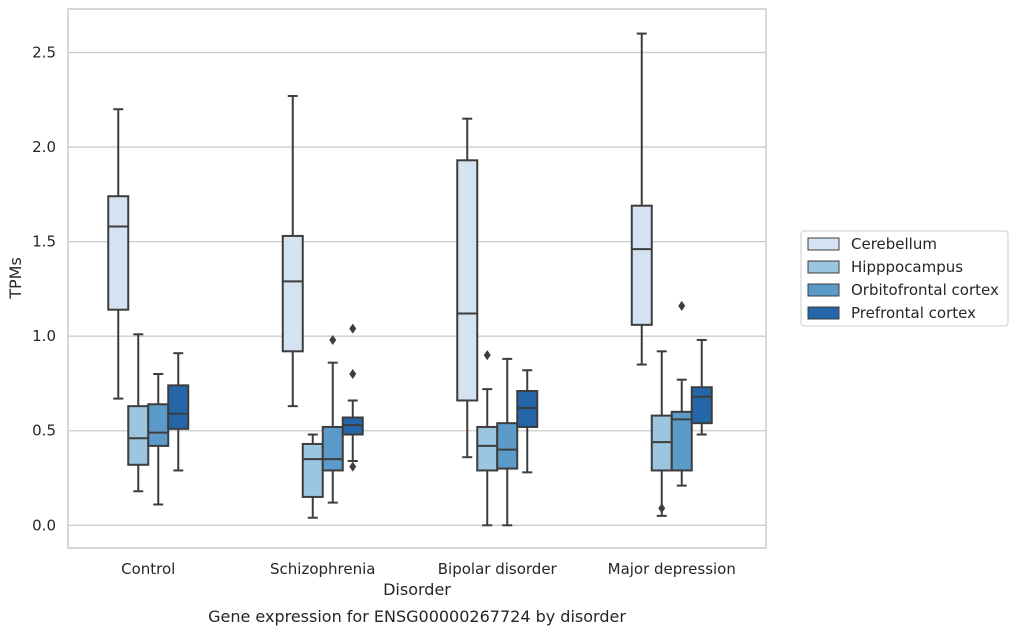  I want to click on y-tick-label: 0.0, so click(44, 525).